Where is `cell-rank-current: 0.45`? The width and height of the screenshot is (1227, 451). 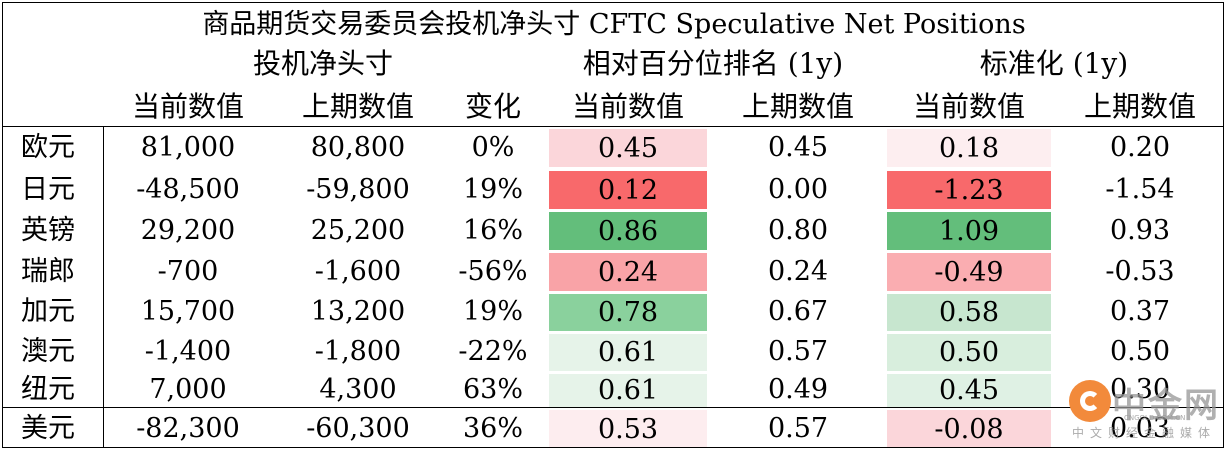
cell-rank-current: 0.45 is located at coordinates (628, 148).